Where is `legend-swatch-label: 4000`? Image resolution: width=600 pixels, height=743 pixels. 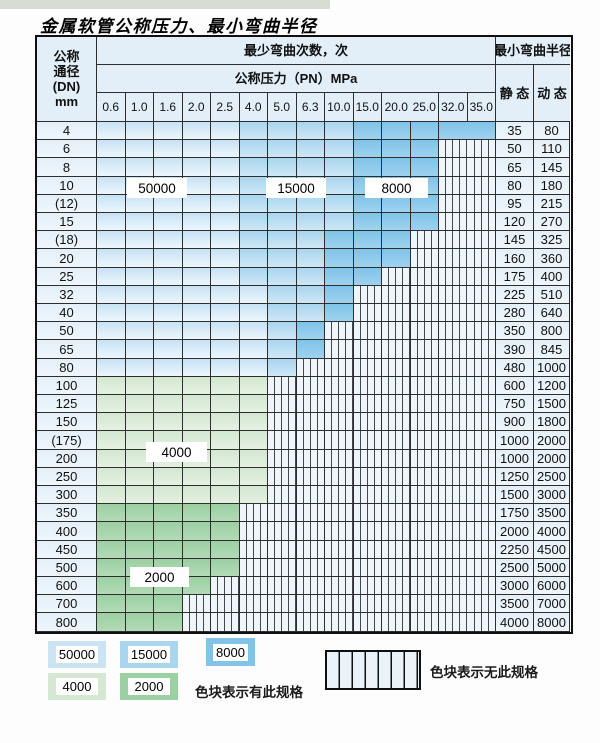 legend-swatch-label: 4000 is located at coordinates (77, 686).